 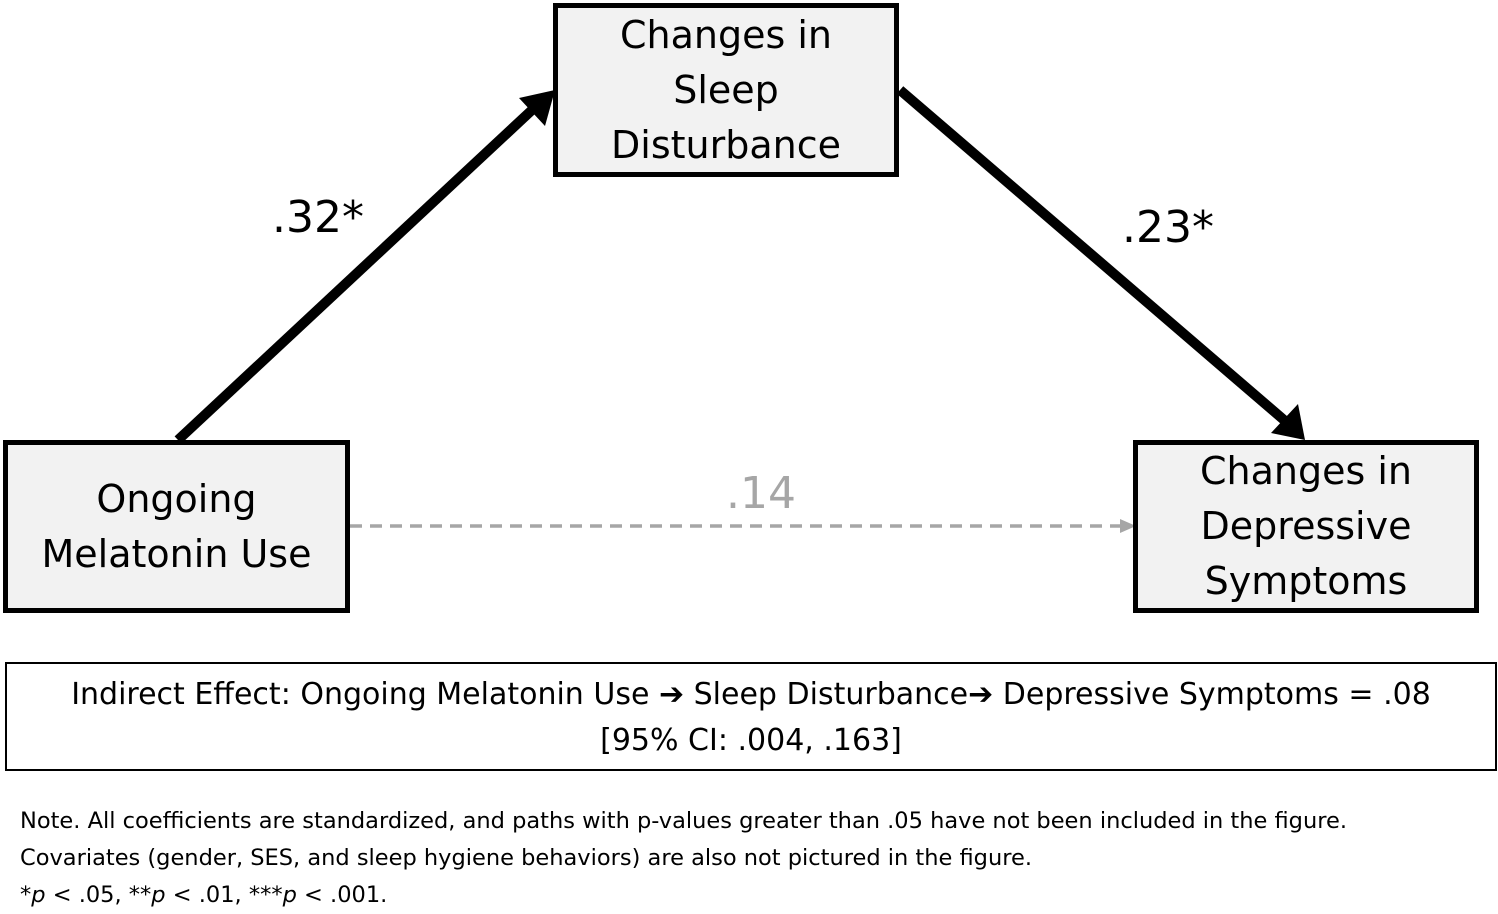 What do you see at coordinates (751, 740) in the screenshot?
I see `indirect-effect-ci: [95% CI: .004, .163]` at bounding box center [751, 740].